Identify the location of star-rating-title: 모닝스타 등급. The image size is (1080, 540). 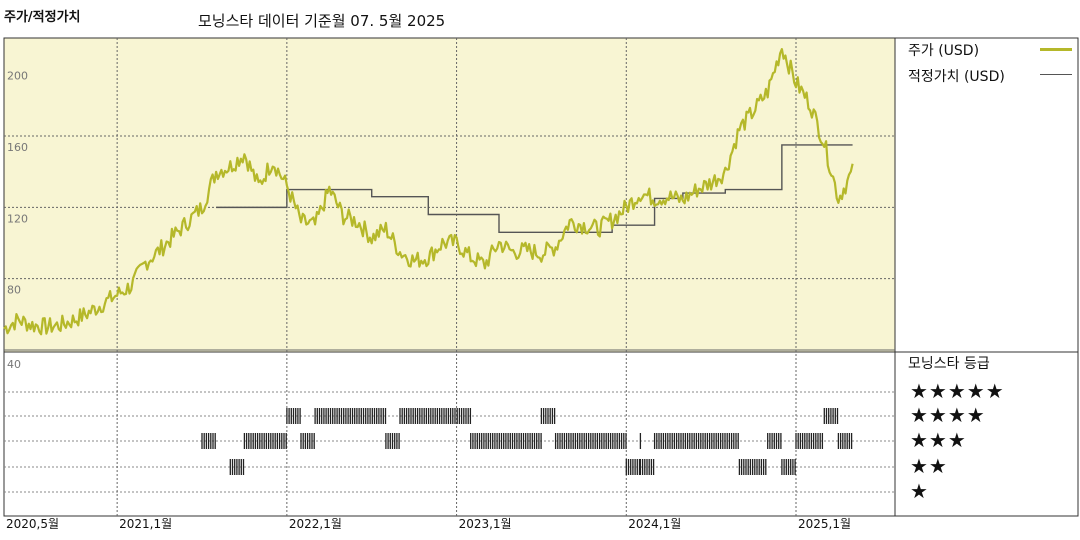
(949, 364).